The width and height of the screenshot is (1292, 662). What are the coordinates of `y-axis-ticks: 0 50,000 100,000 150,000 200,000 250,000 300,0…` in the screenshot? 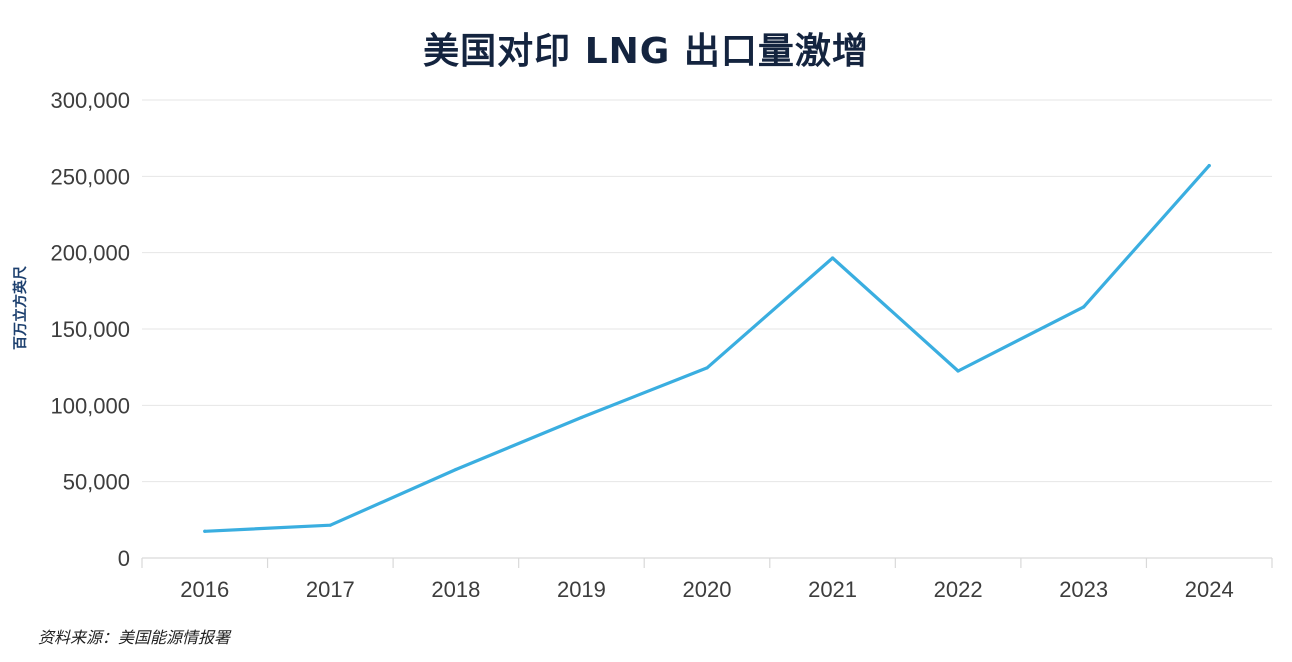 It's located at (90, 329).